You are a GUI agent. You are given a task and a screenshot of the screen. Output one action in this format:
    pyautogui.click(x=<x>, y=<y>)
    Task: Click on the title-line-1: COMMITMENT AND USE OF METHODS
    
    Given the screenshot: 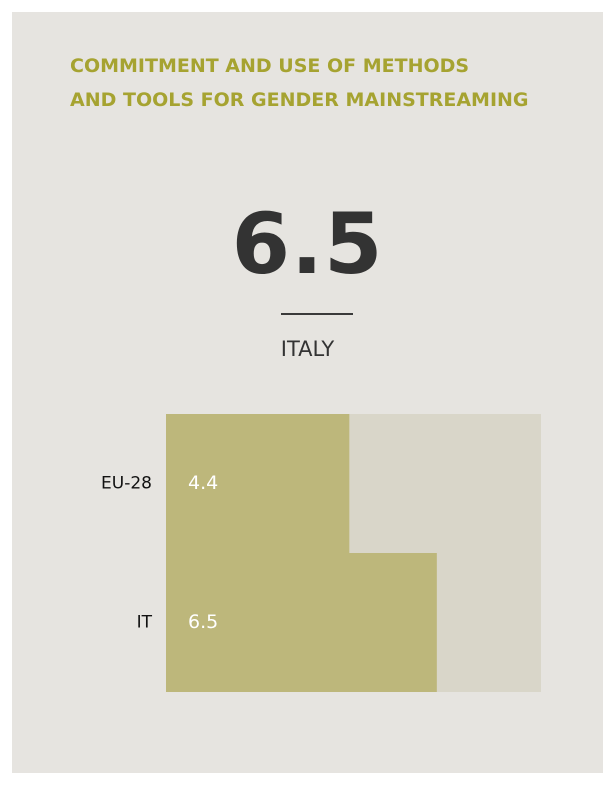 What is the action you would take?
    pyautogui.click(x=270, y=66)
    